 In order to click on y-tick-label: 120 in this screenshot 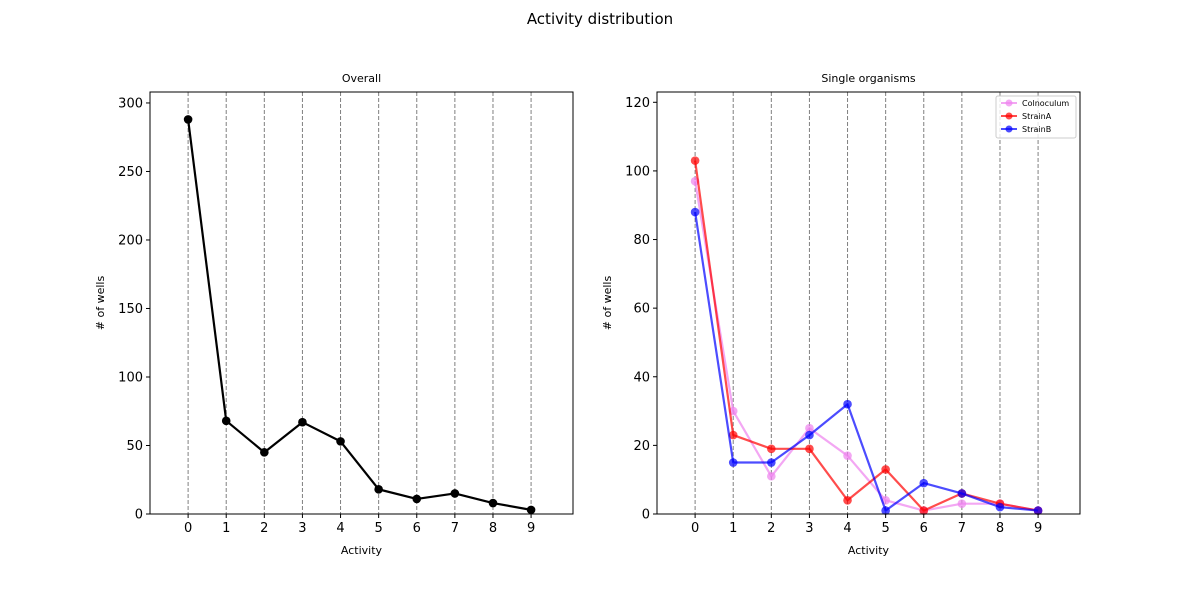, I will do `click(637, 103)`.